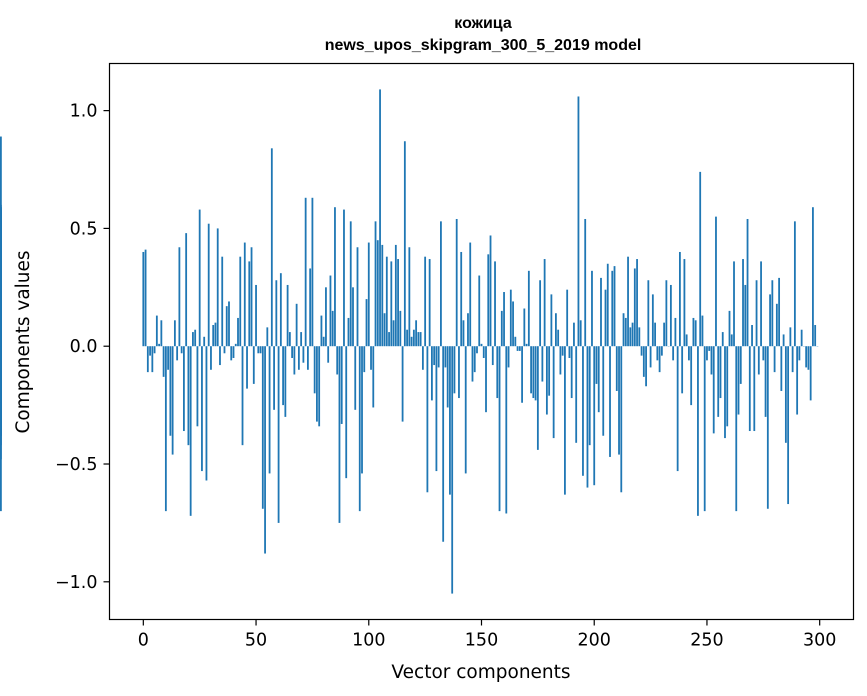  Describe the element at coordinates (84, 229) in the screenshot. I see `y-tick-label: 0.5` at that location.